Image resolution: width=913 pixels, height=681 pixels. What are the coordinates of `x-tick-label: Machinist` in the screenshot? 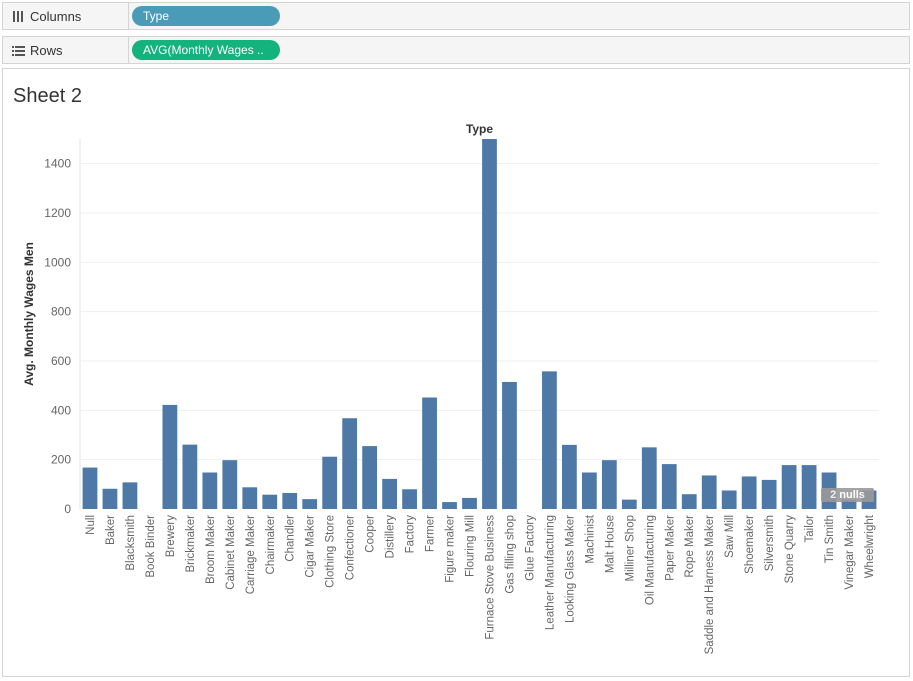 It's located at (590, 538).